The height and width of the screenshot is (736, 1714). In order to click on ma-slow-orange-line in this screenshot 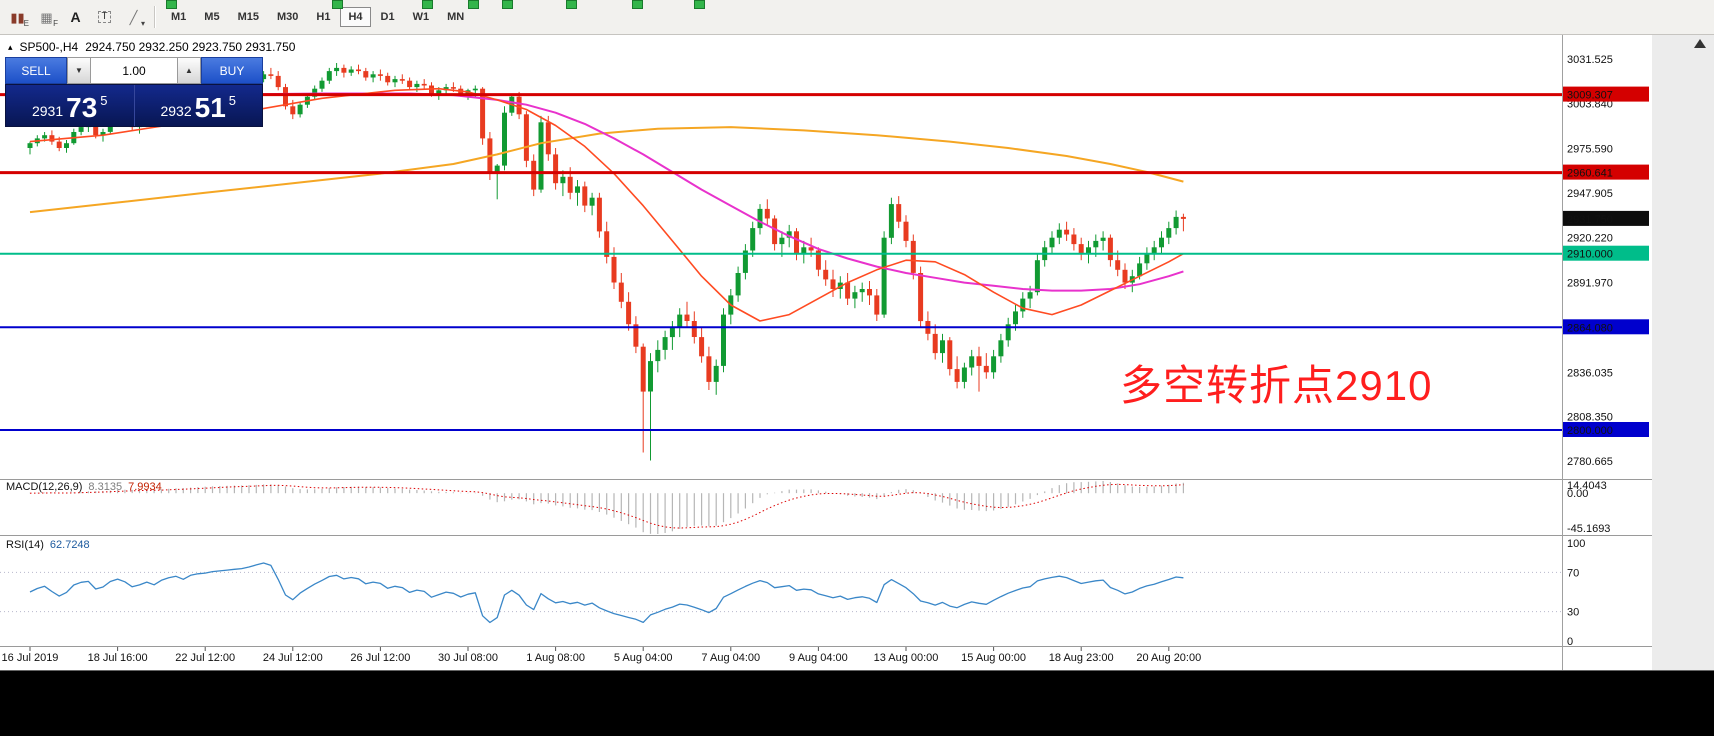, I will do `click(606, 170)`.